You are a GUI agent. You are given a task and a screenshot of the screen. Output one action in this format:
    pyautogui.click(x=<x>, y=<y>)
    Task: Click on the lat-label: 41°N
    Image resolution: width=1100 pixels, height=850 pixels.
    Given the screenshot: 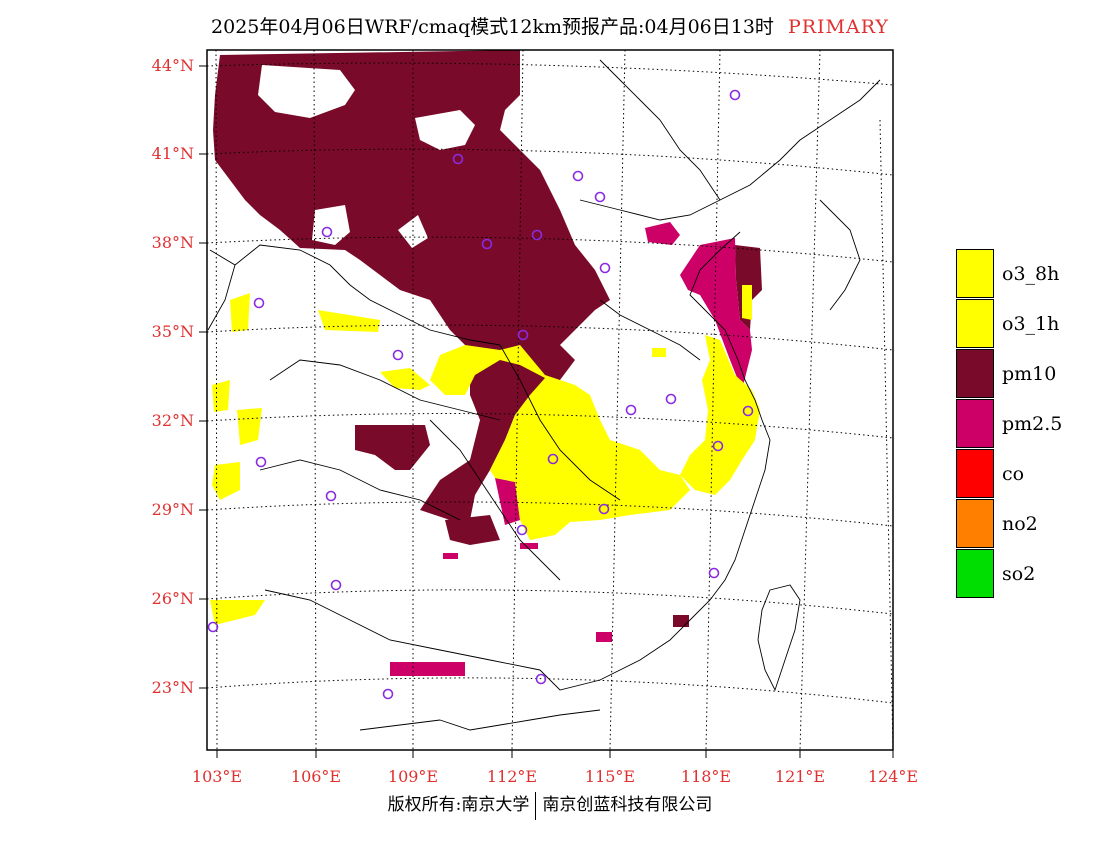 What is the action you would take?
    pyautogui.click(x=173, y=153)
    